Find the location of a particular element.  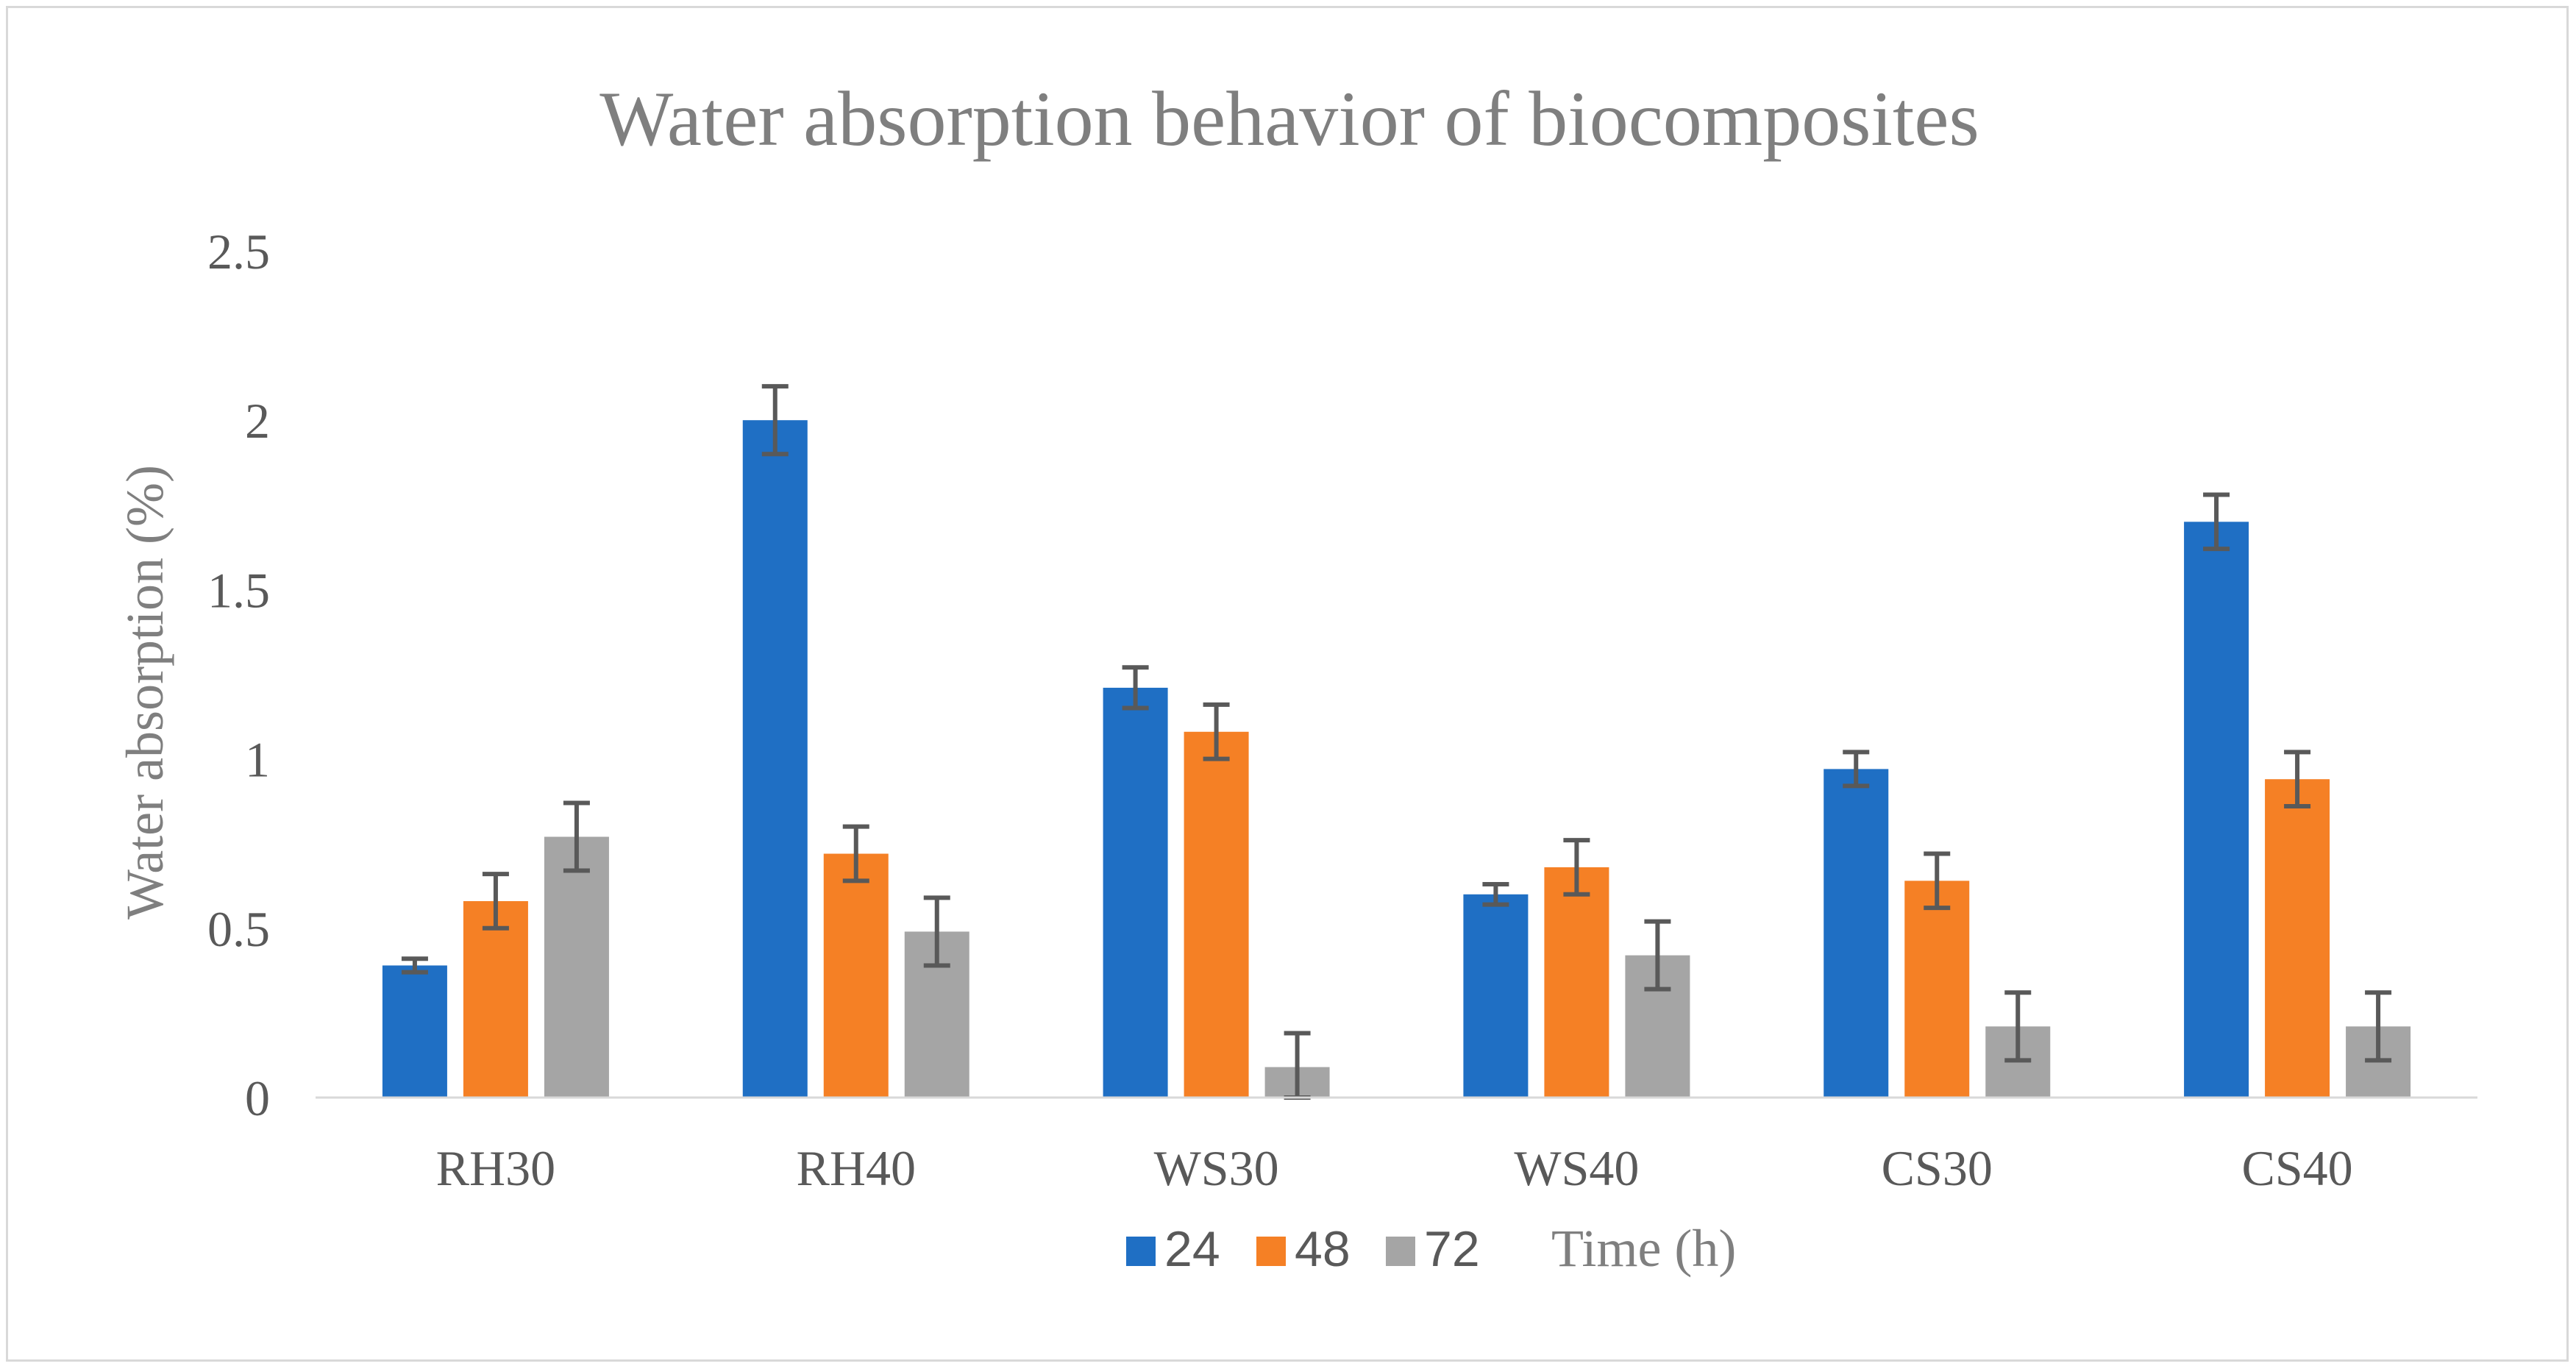

x-tick-label: RH30 is located at coordinates (495, 1168).